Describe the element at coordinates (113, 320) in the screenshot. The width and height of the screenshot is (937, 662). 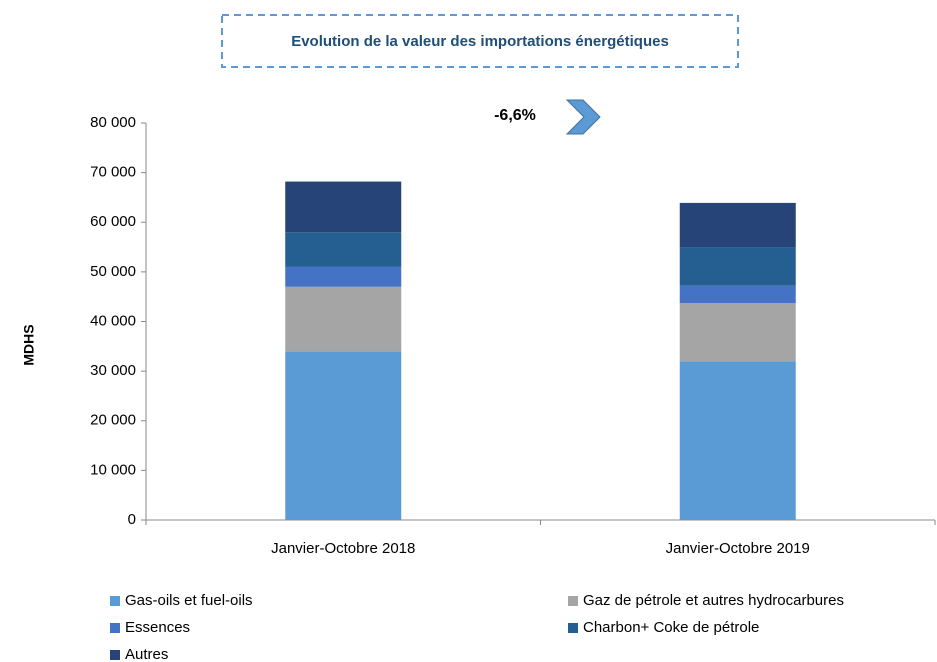
I see `y-tick-label: 40 000` at that location.